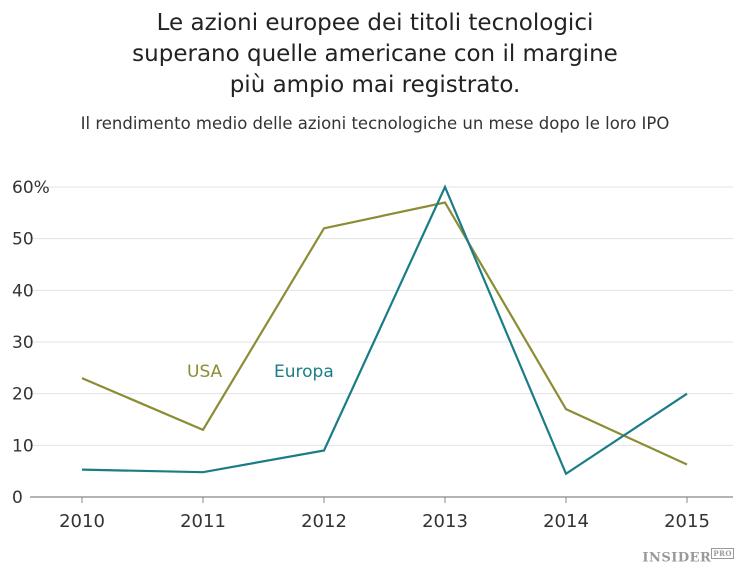  Describe the element at coordinates (205, 372) in the screenshot. I see `series-label-usa: USA` at that location.